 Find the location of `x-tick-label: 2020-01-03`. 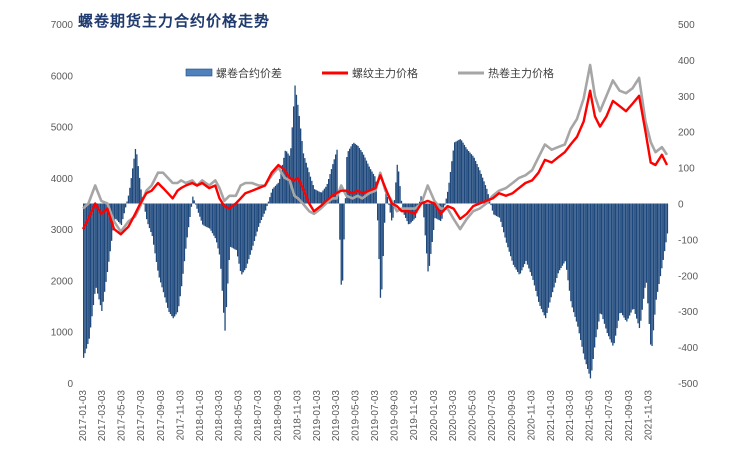

x-tick-label: 2020-01-03 is located at coordinates (434, 416).